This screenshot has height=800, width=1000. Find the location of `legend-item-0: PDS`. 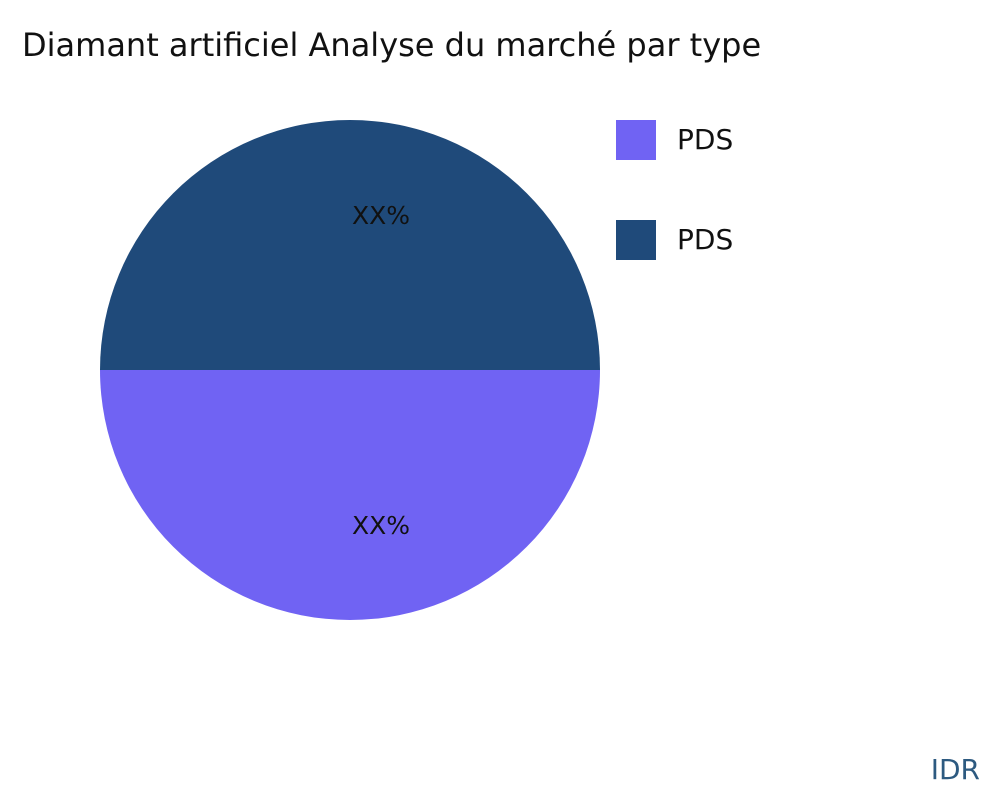

legend-item-0: PDS is located at coordinates (766, 140).